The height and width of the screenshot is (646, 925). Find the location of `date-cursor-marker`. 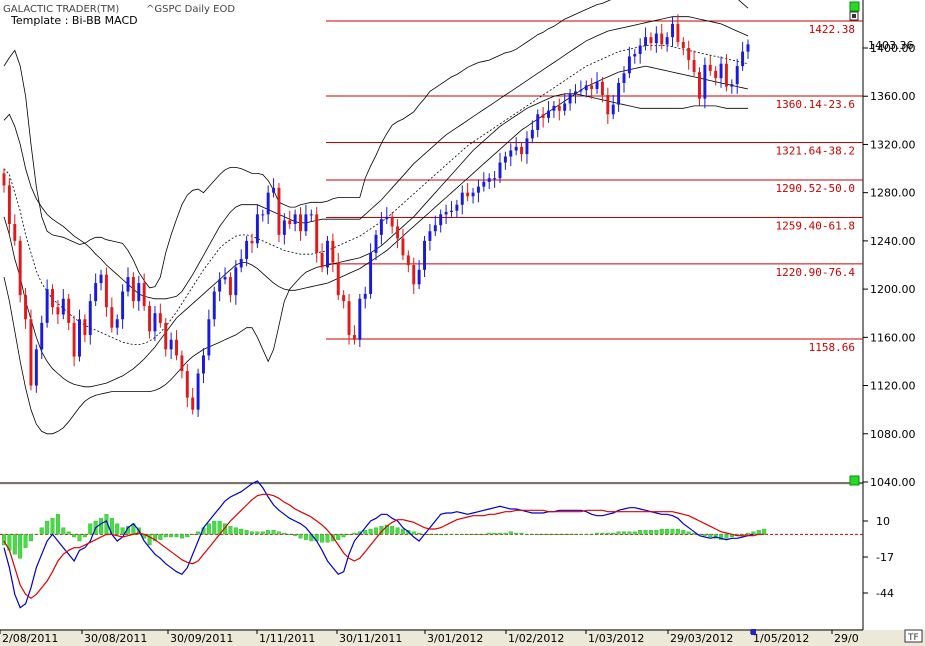

date-cursor-marker is located at coordinates (753, 632).